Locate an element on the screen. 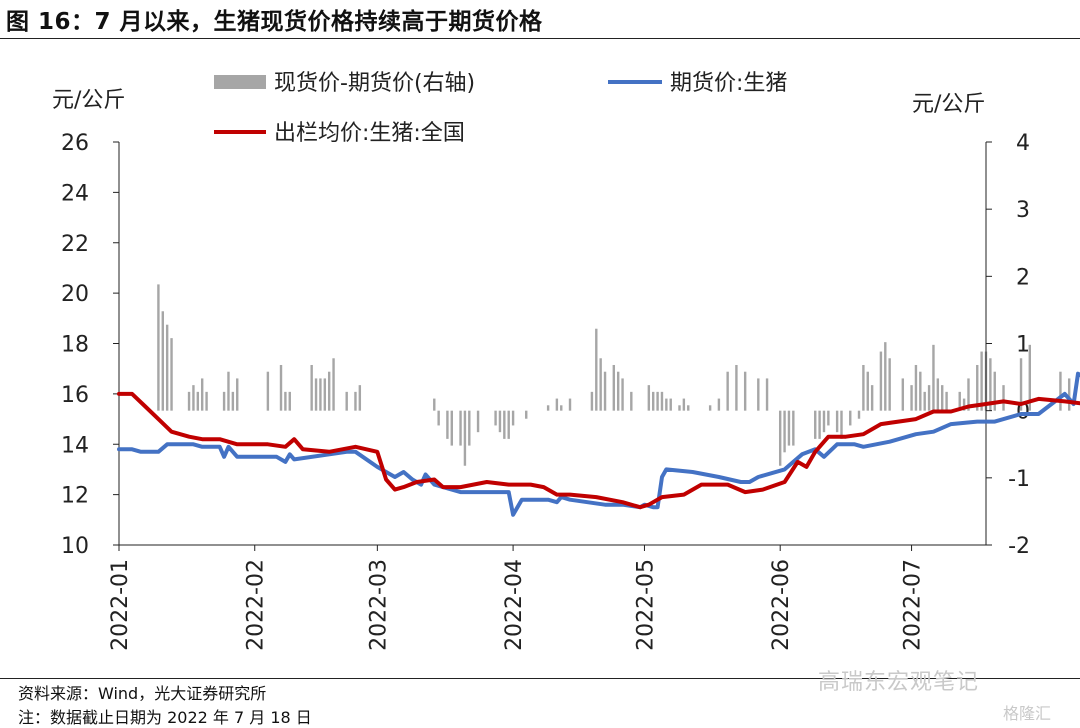  x-tick-label: 2022-02 is located at coordinates (256, 605).